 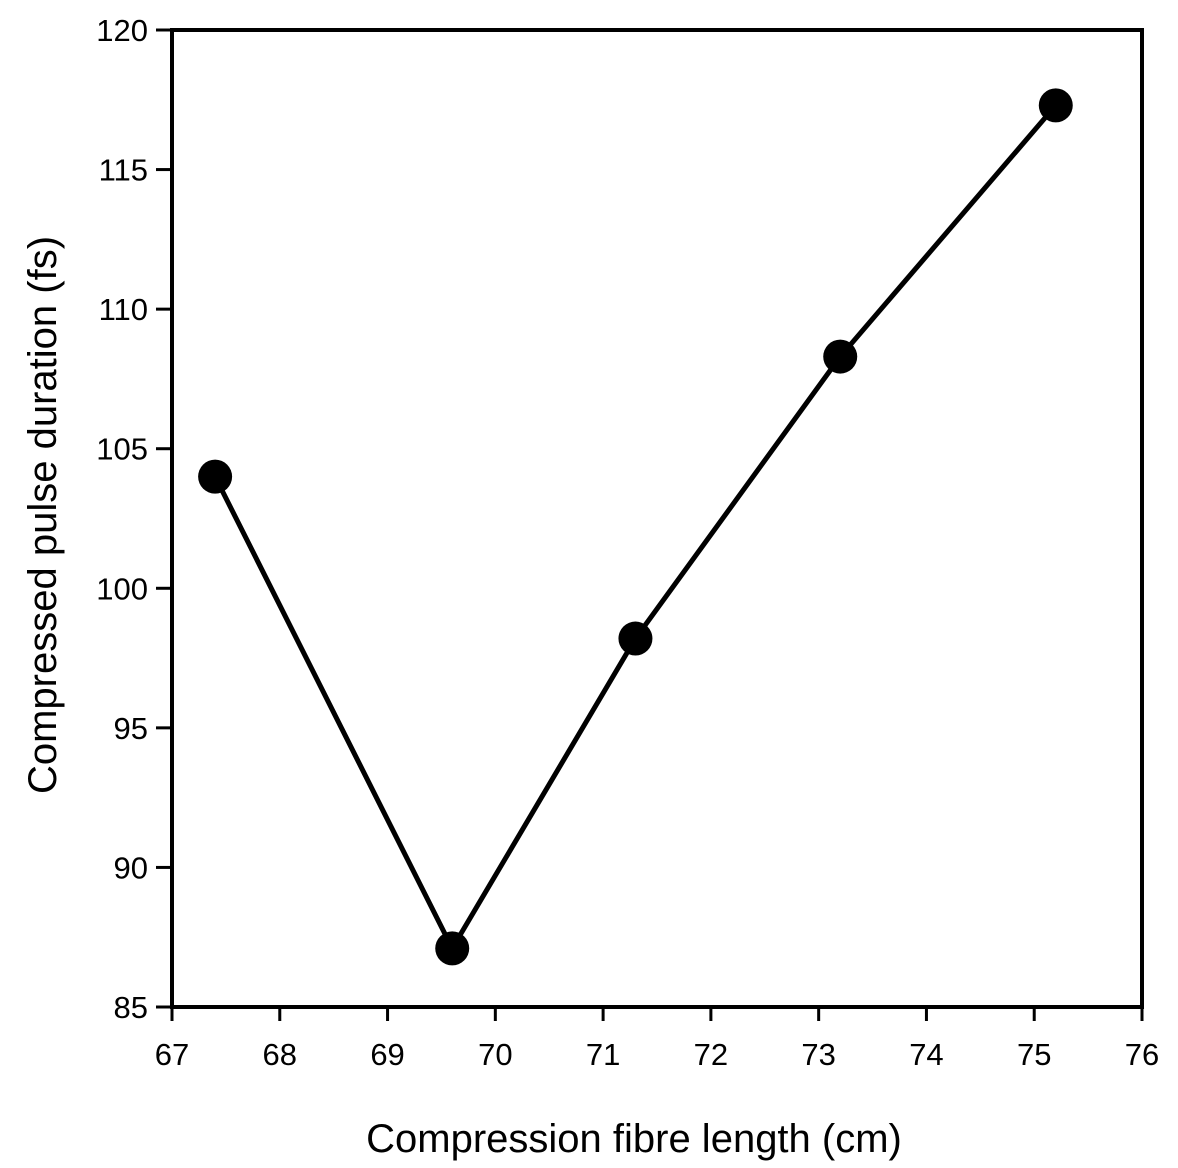 What do you see at coordinates (657, 1039) in the screenshot?
I see `x-axis-ticks: 67 68 69 70 71 72 73 74 75 76` at bounding box center [657, 1039].